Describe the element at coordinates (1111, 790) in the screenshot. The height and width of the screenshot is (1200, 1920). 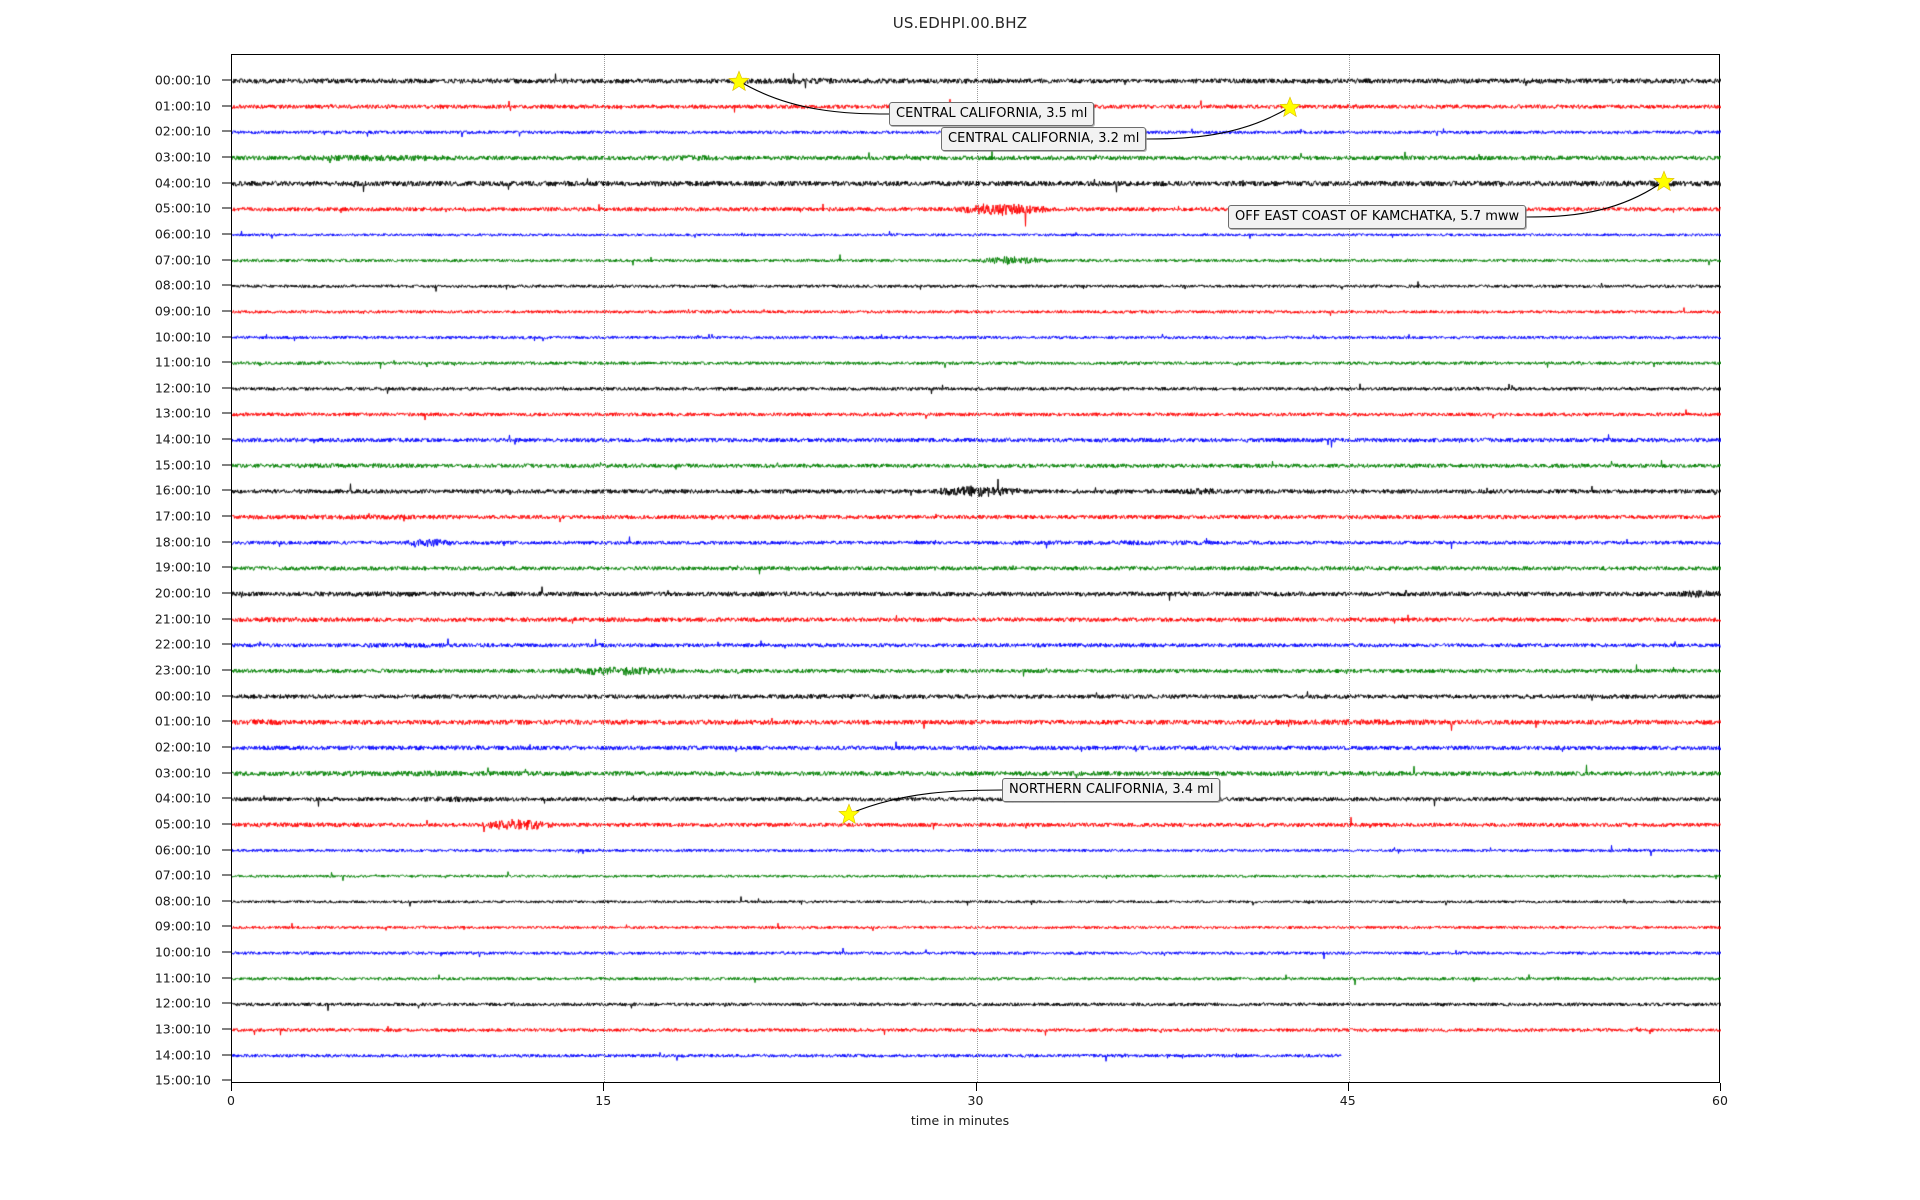
I see `event-annotation-label: NORTHERN CALIFORNIA, 3.4 ml` at that location.